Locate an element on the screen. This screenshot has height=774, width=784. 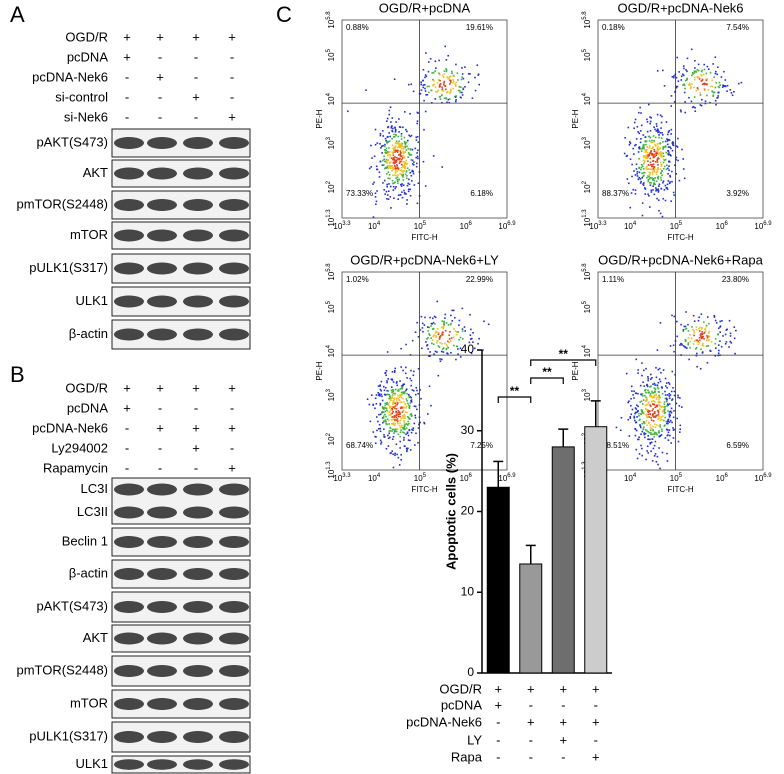
tick-exponent: 1.3 is located at coordinates (329, 213).